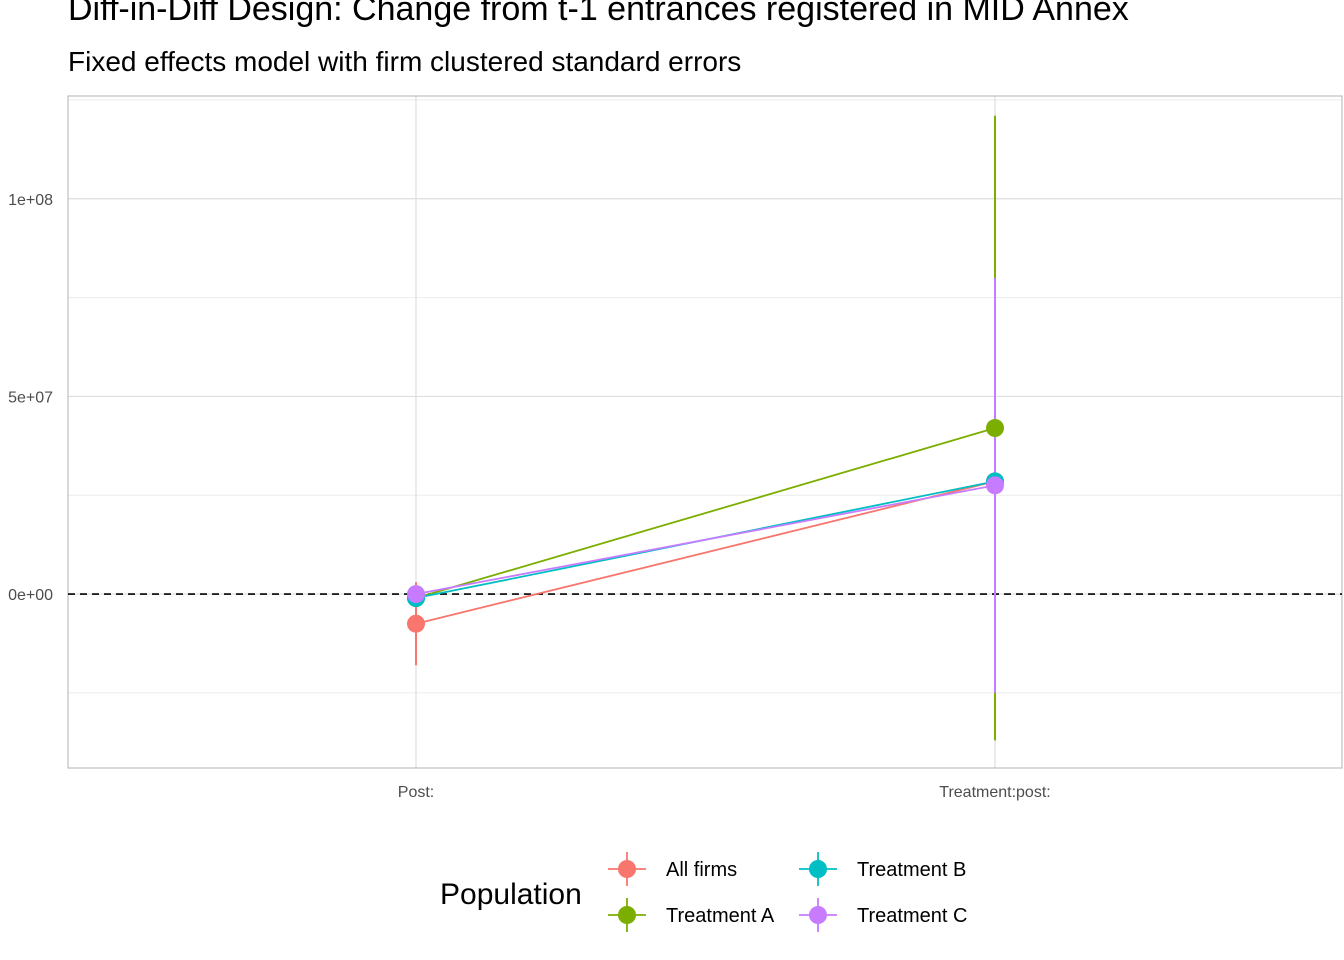 This screenshot has width=1344, height=960. Describe the element at coordinates (912, 916) in the screenshot. I see `legend-label: Treatment C` at that location.